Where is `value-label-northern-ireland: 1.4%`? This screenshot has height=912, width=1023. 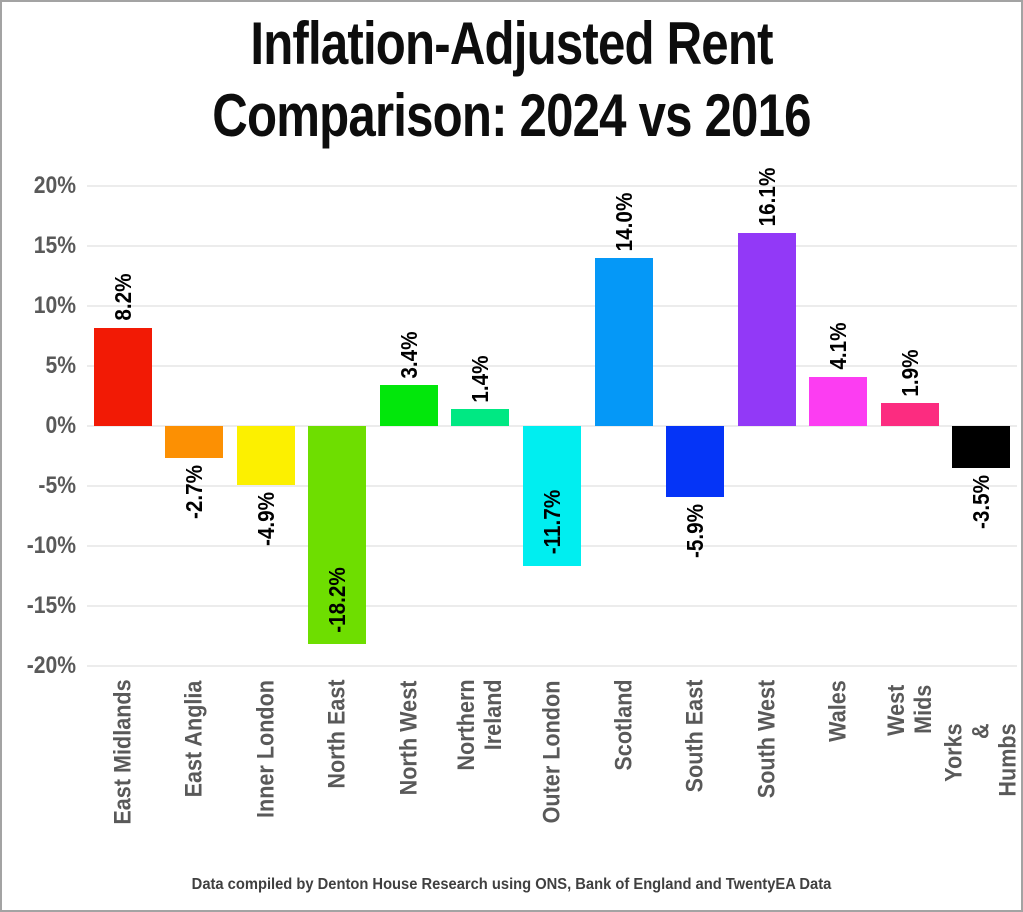
value-label-northern-ireland: 1.4% is located at coordinates (480, 379).